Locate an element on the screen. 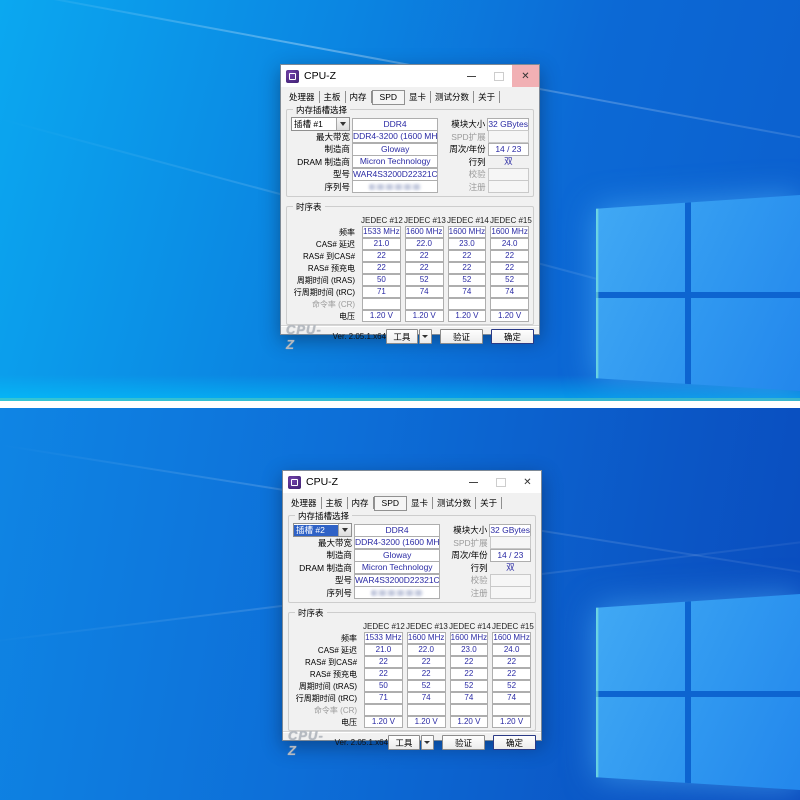 The image size is (800, 800). max-bandwidth-field: DDR4-3200 (1600 MHz) is located at coordinates (397, 542).